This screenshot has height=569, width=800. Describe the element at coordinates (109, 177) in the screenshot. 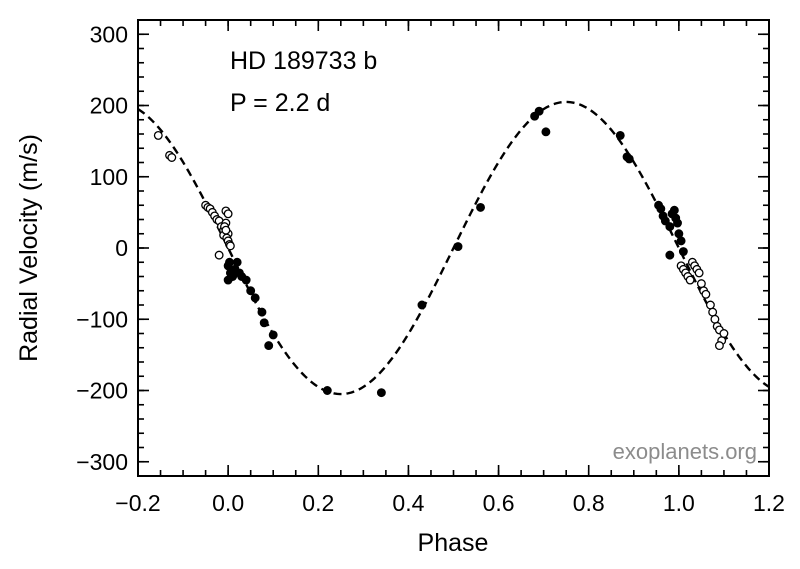

I see `y-tick-label: 100` at that location.